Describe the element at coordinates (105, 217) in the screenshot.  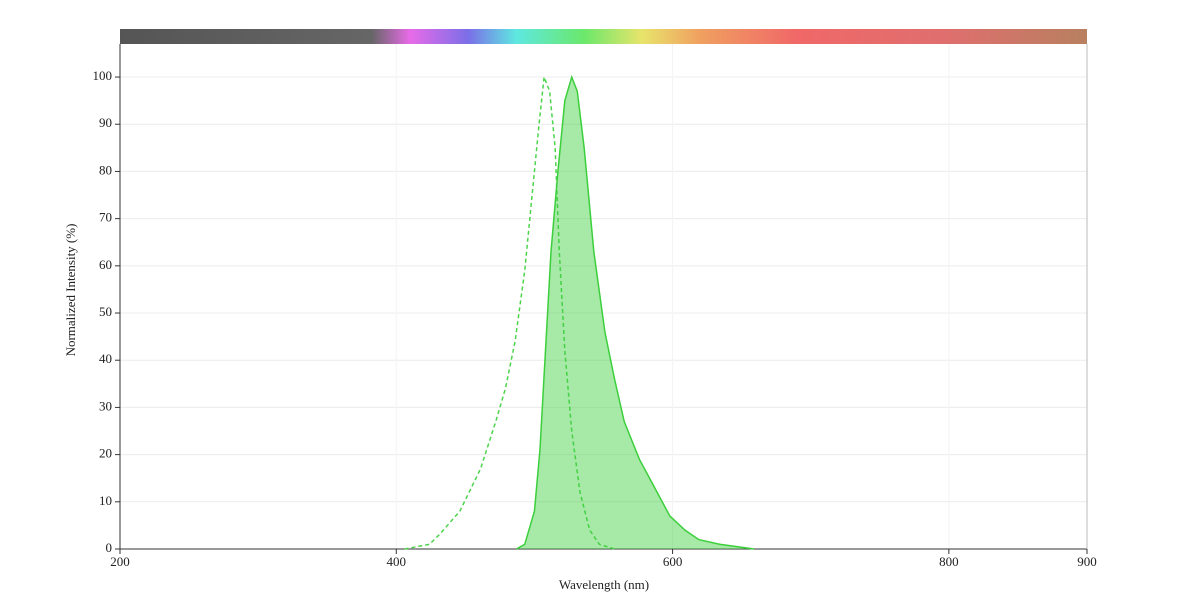
I see `y-tick-label: 70` at that location.